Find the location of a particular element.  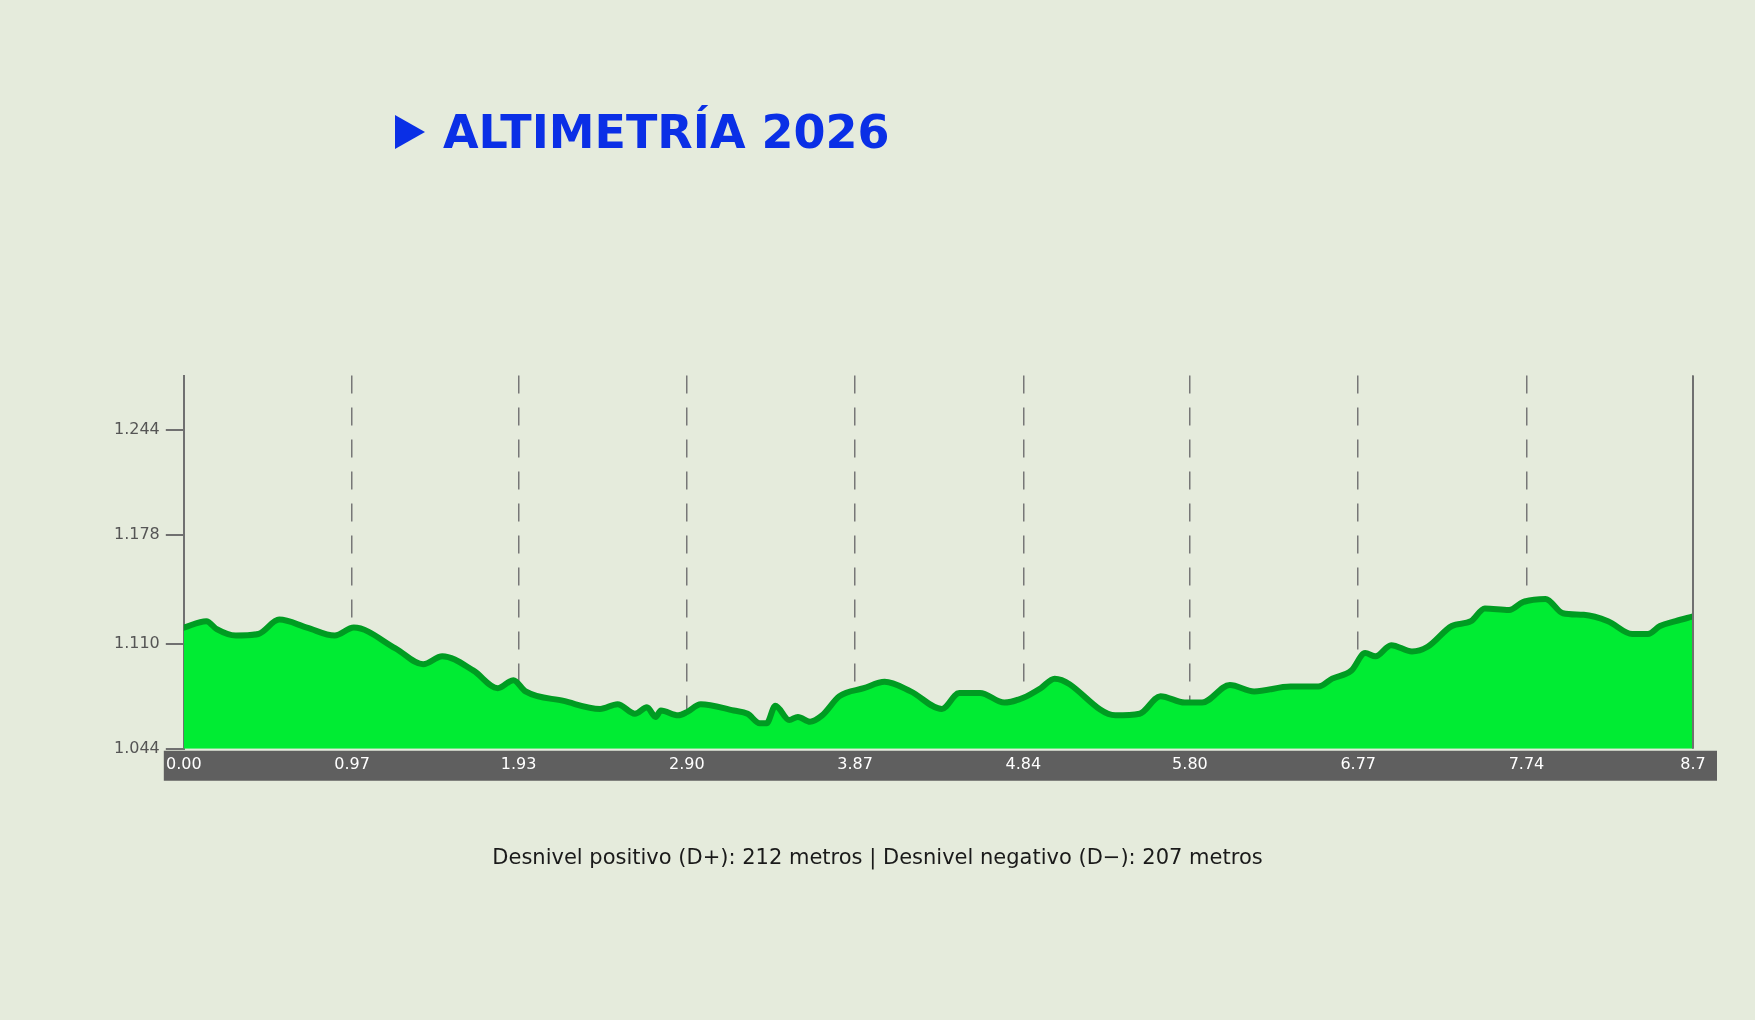

y-tick-label: 1.244 is located at coordinates (136, 428).